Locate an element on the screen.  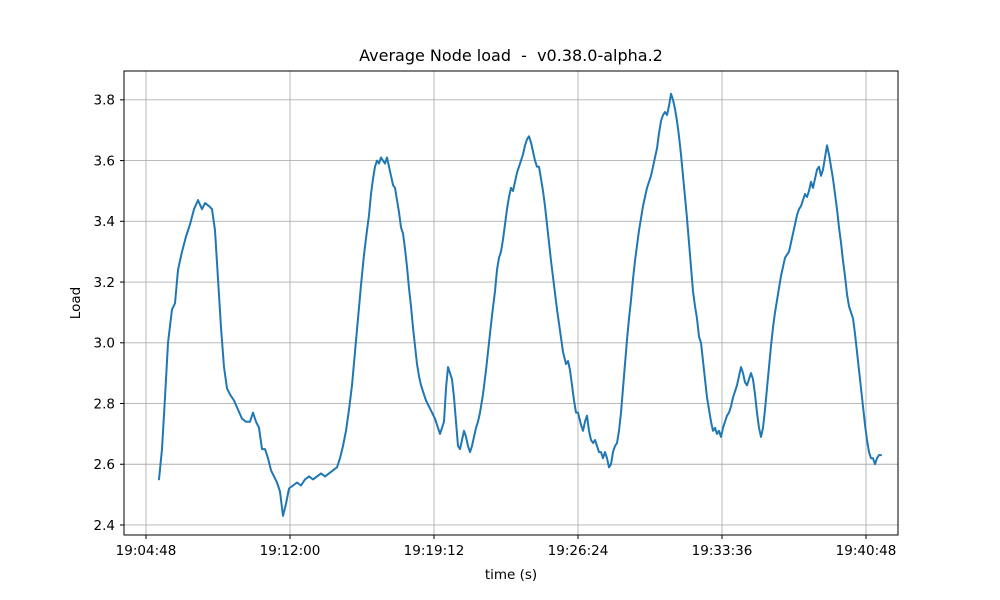
y-tick-label: 2.6 is located at coordinates (104, 465).